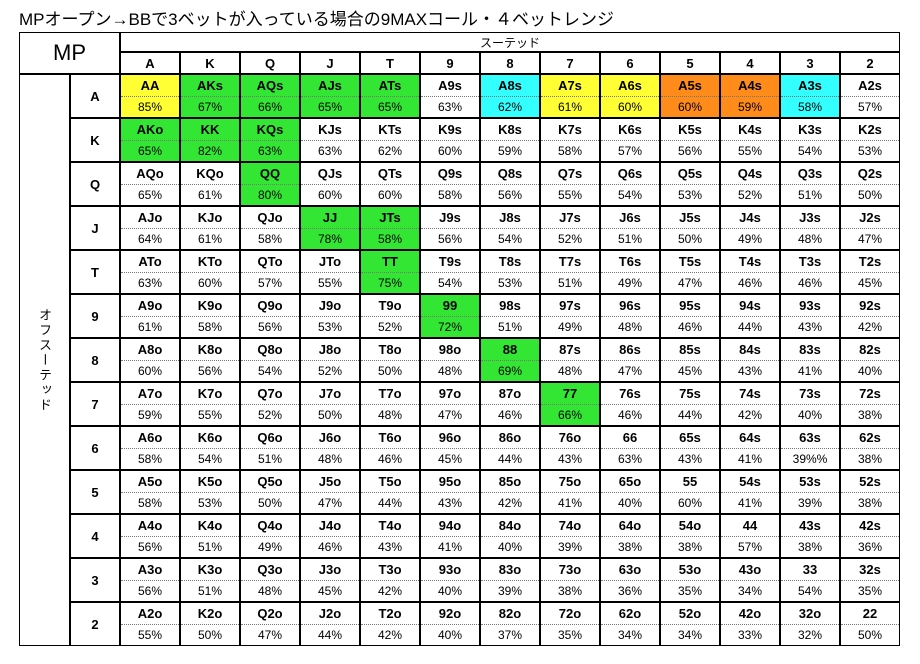 This screenshot has width=920, height=664. I want to click on hand-cell: ATo 63%, so click(150, 272).